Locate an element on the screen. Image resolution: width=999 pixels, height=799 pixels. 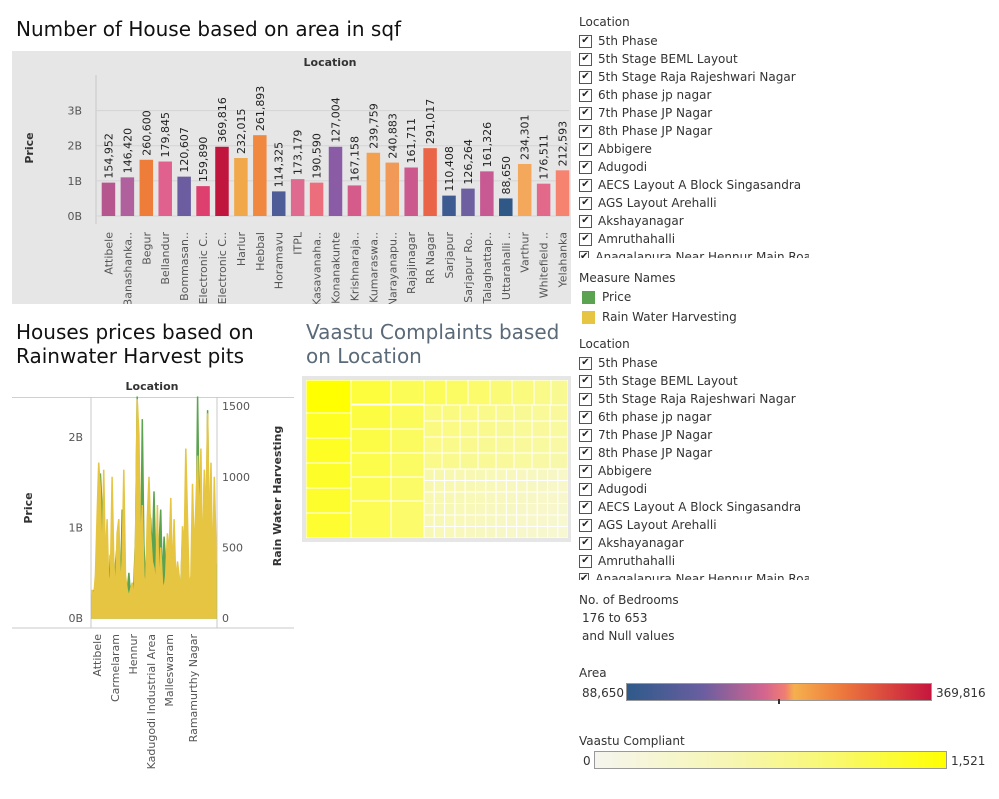
bar-data-label: 261,893 is located at coordinates (260, 108).